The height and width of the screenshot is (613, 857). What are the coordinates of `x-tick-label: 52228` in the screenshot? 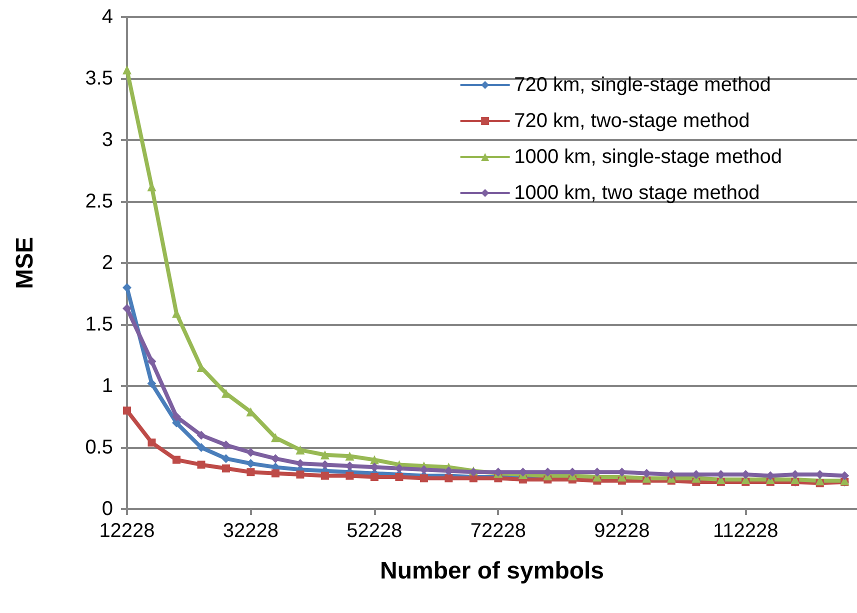 It's located at (374, 531).